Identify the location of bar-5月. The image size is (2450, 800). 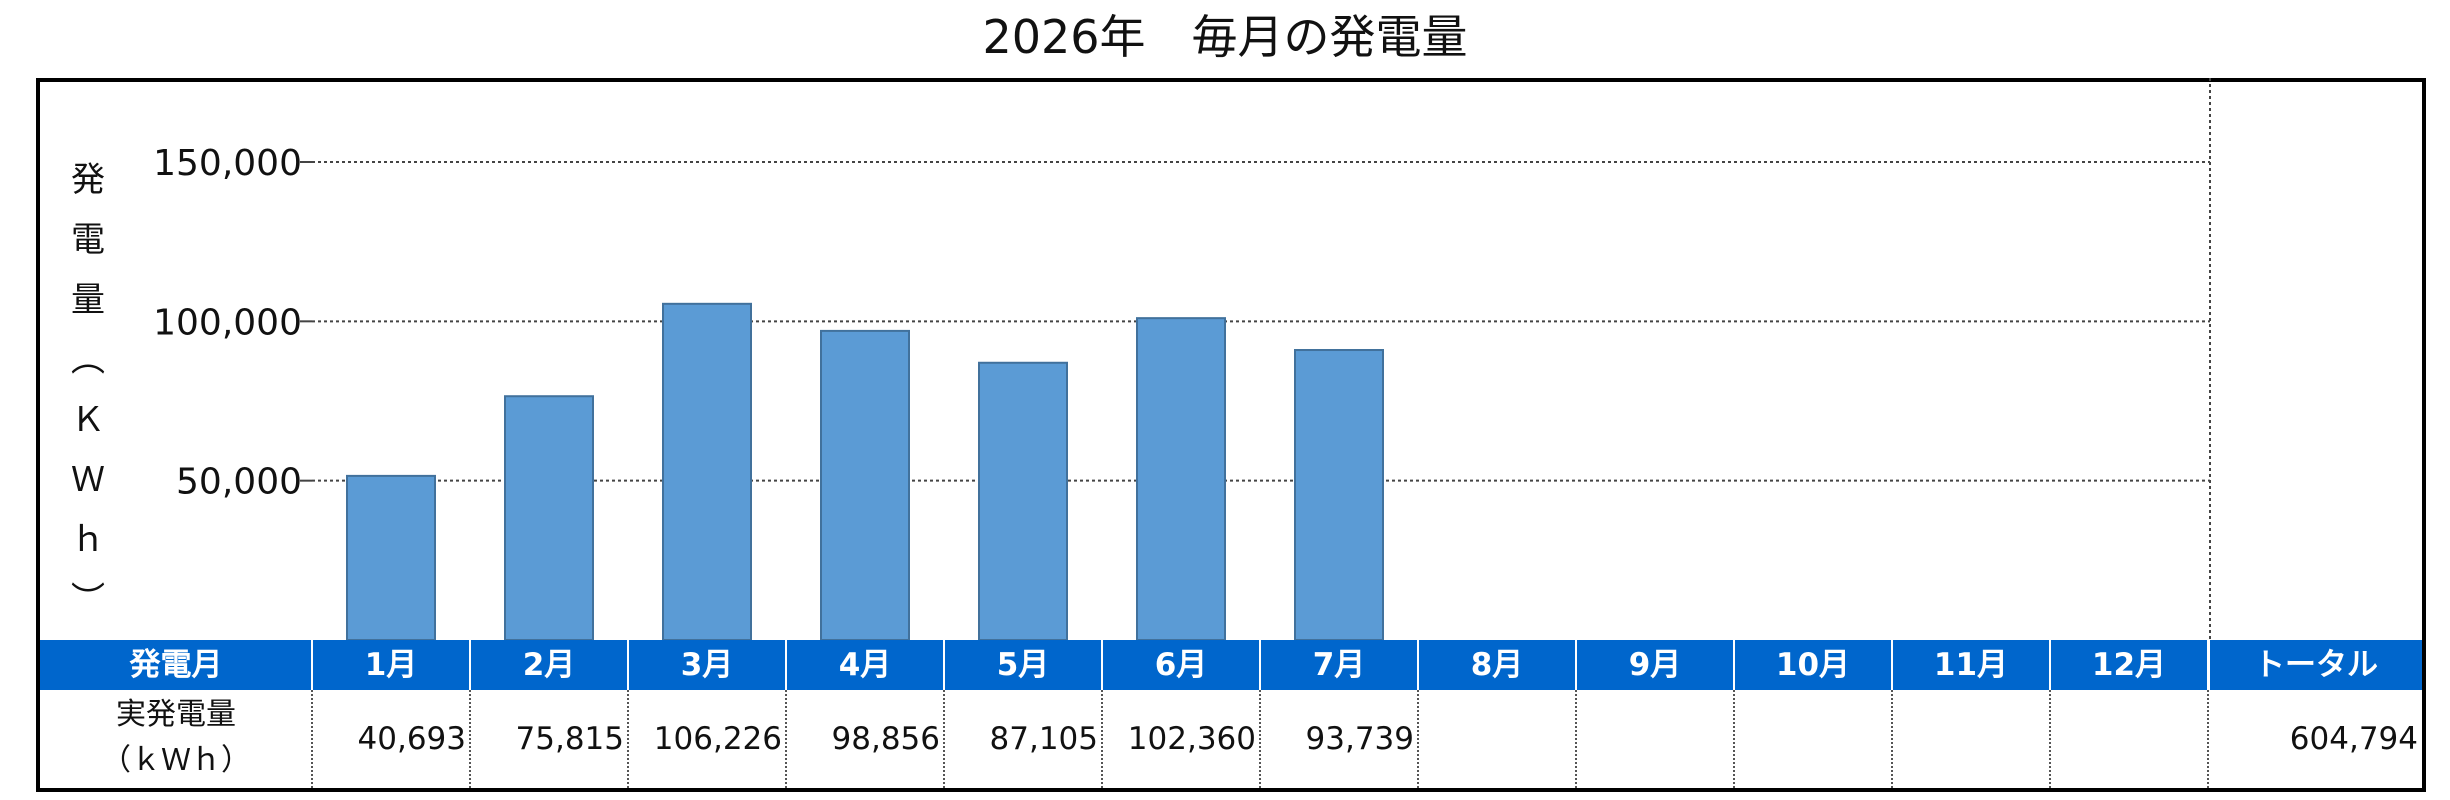
(1023, 501).